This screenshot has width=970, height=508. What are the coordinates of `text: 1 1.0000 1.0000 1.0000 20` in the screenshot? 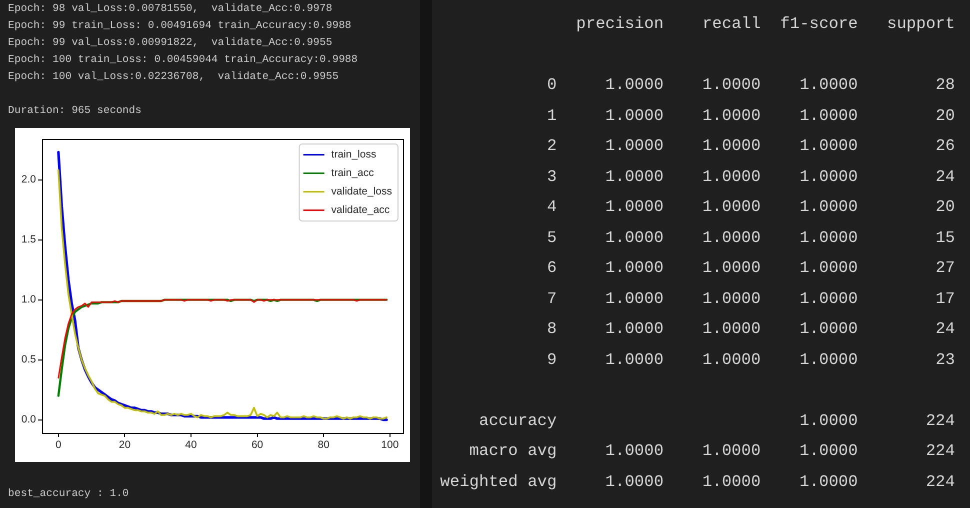 It's located at (751, 115).